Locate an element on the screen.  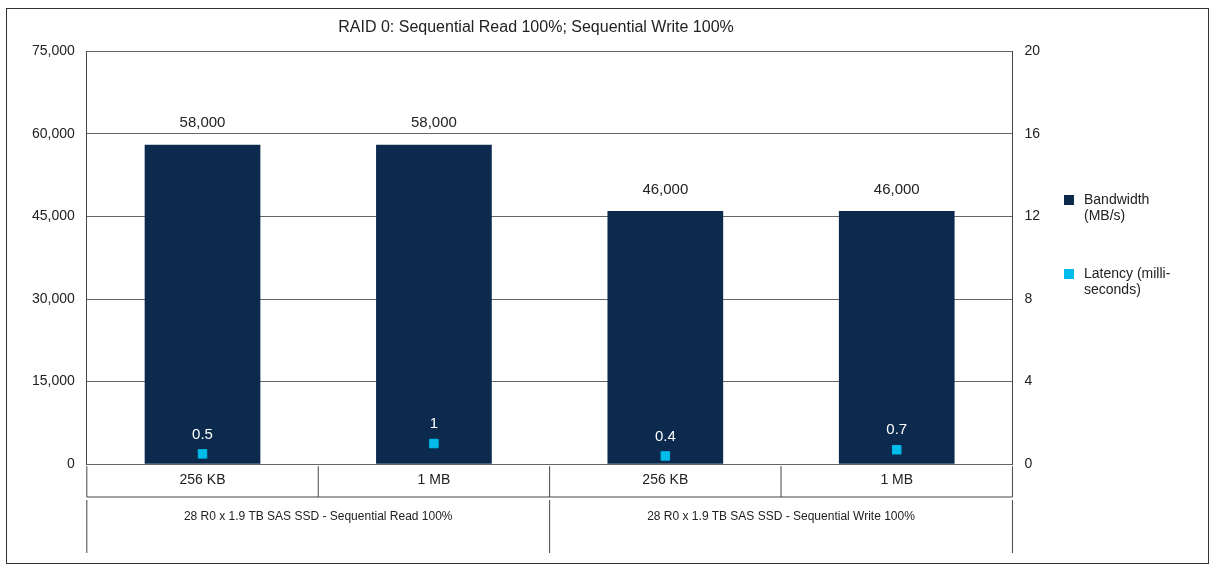
text: 28 R0 x 1.9 TB SAS SSD - Sequential Read 100% is located at coordinates (318, 516).